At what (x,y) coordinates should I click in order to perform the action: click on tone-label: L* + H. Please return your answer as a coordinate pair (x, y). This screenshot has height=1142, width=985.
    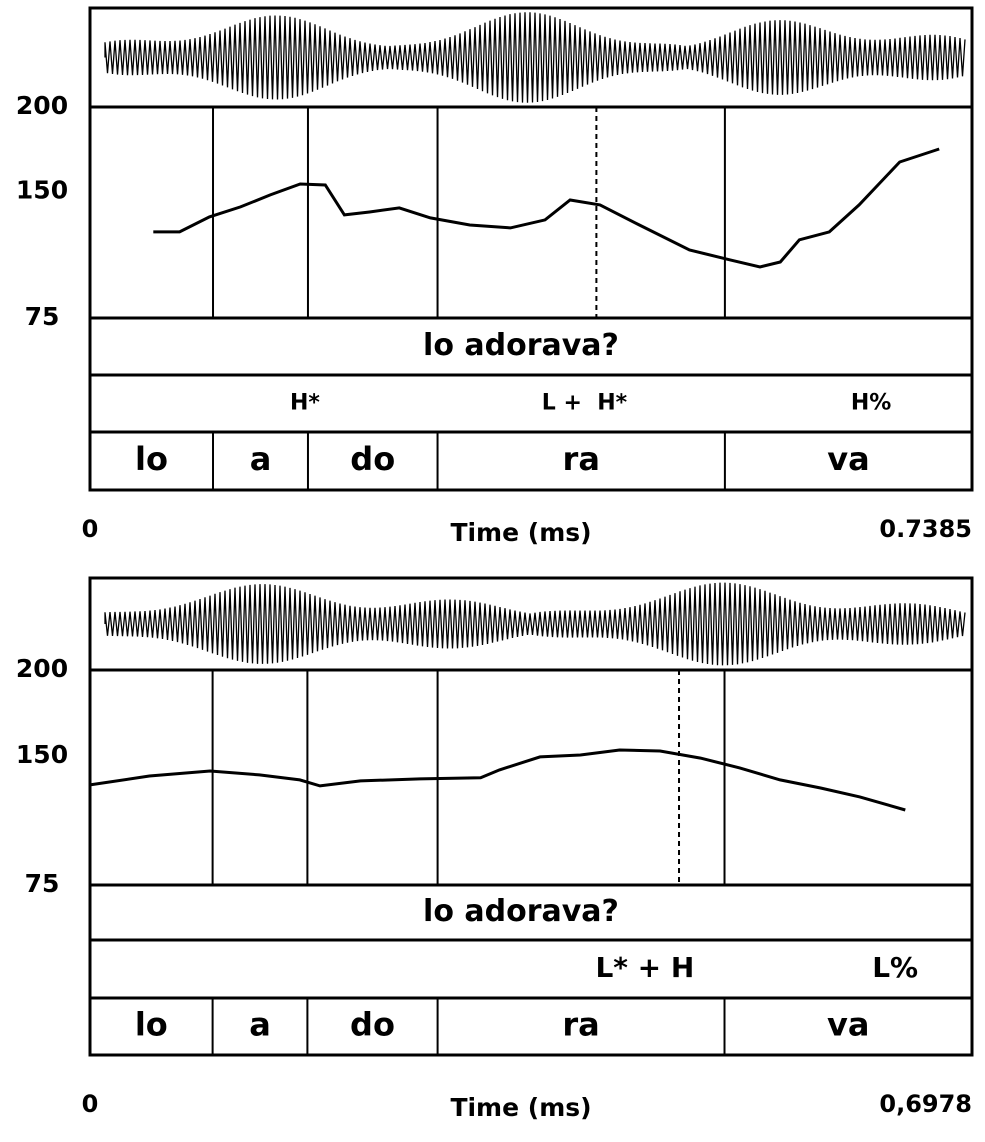
    Looking at the image, I should click on (644, 967).